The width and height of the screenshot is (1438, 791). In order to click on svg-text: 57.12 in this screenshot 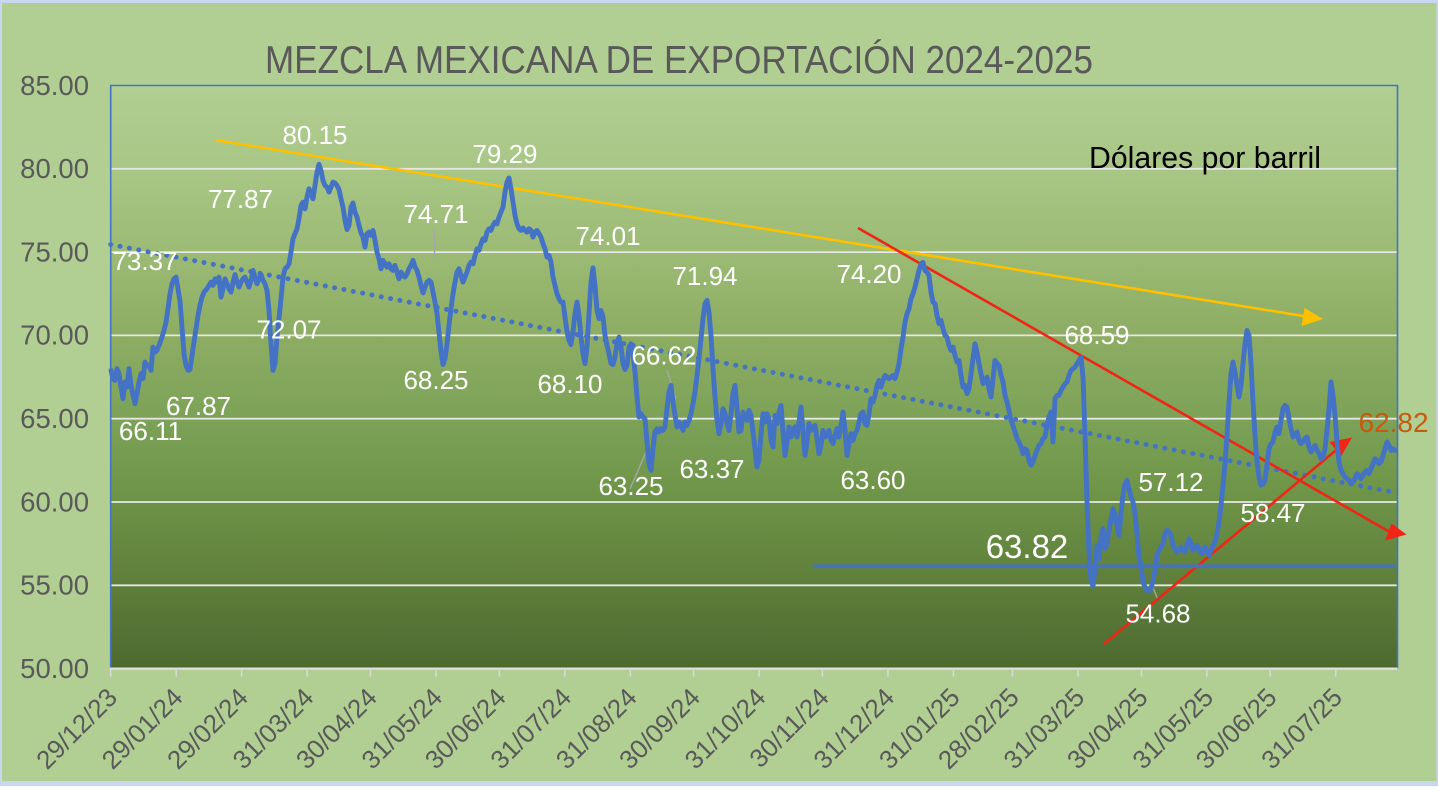, I will do `click(1170, 482)`.